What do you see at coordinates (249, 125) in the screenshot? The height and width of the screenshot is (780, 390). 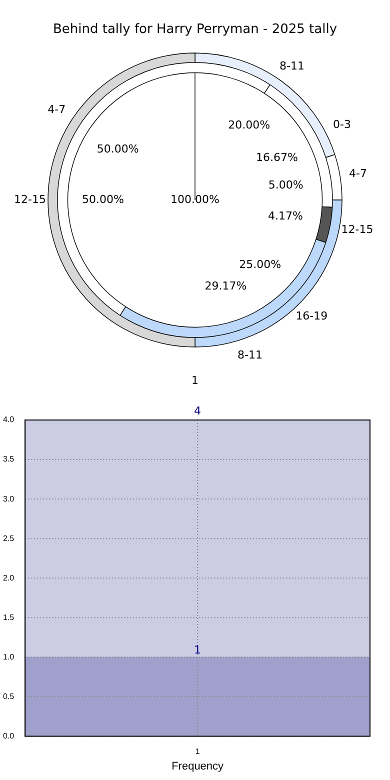 I see `data-label: 20.00%` at bounding box center [249, 125].